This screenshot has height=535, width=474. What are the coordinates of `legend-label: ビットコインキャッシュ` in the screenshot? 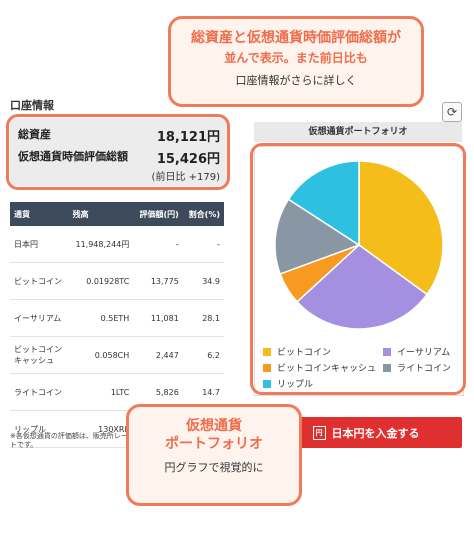 It's located at (327, 369).